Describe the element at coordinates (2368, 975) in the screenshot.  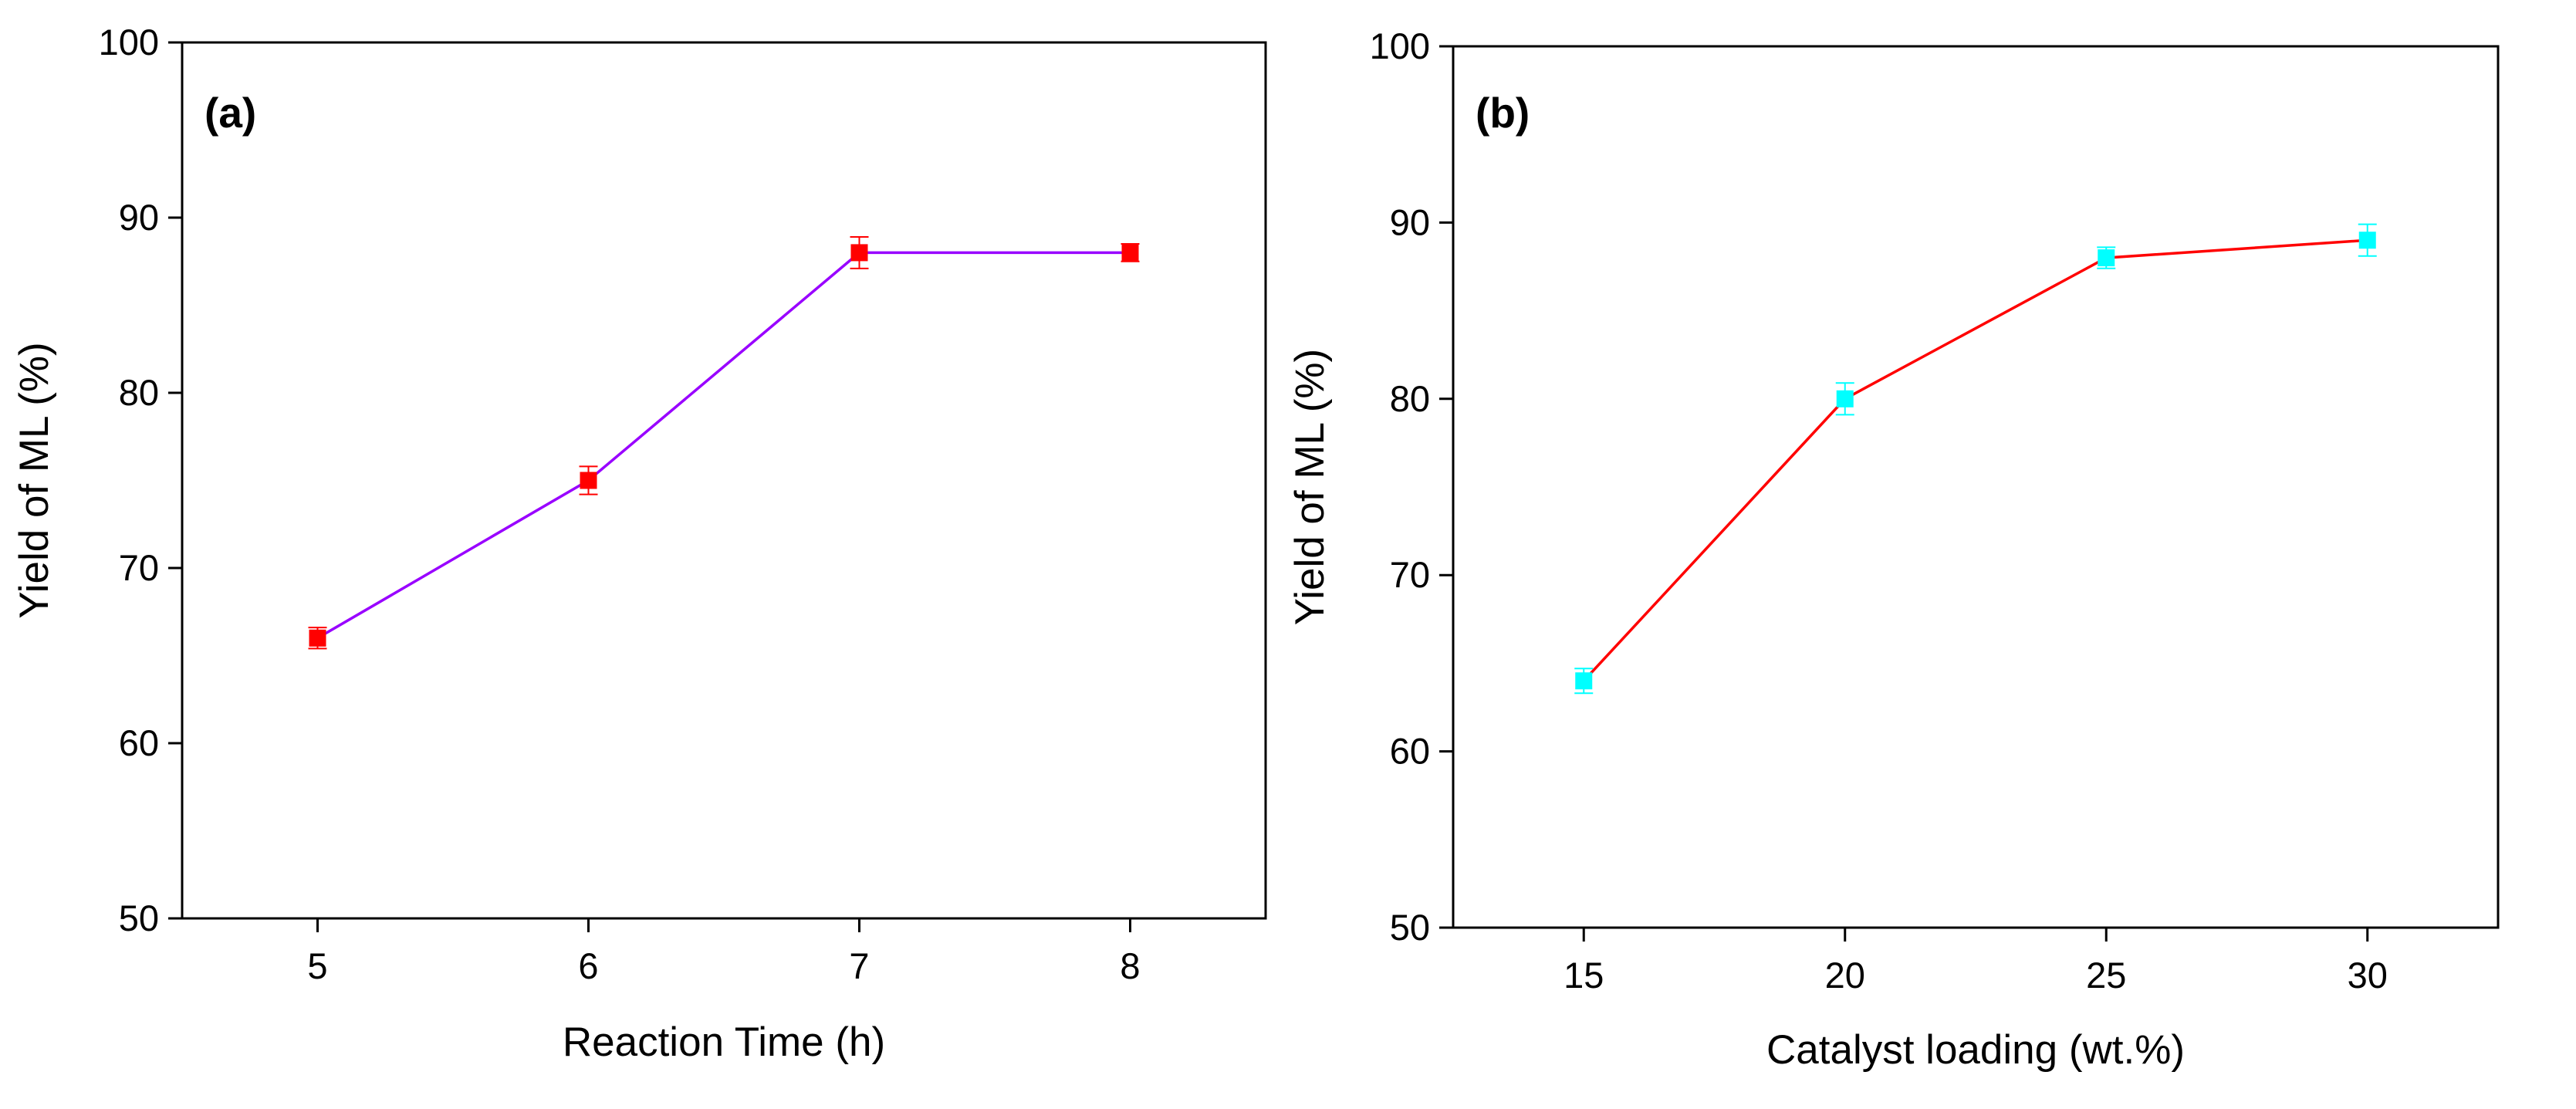
I see `x-tick-label: 30` at that location.